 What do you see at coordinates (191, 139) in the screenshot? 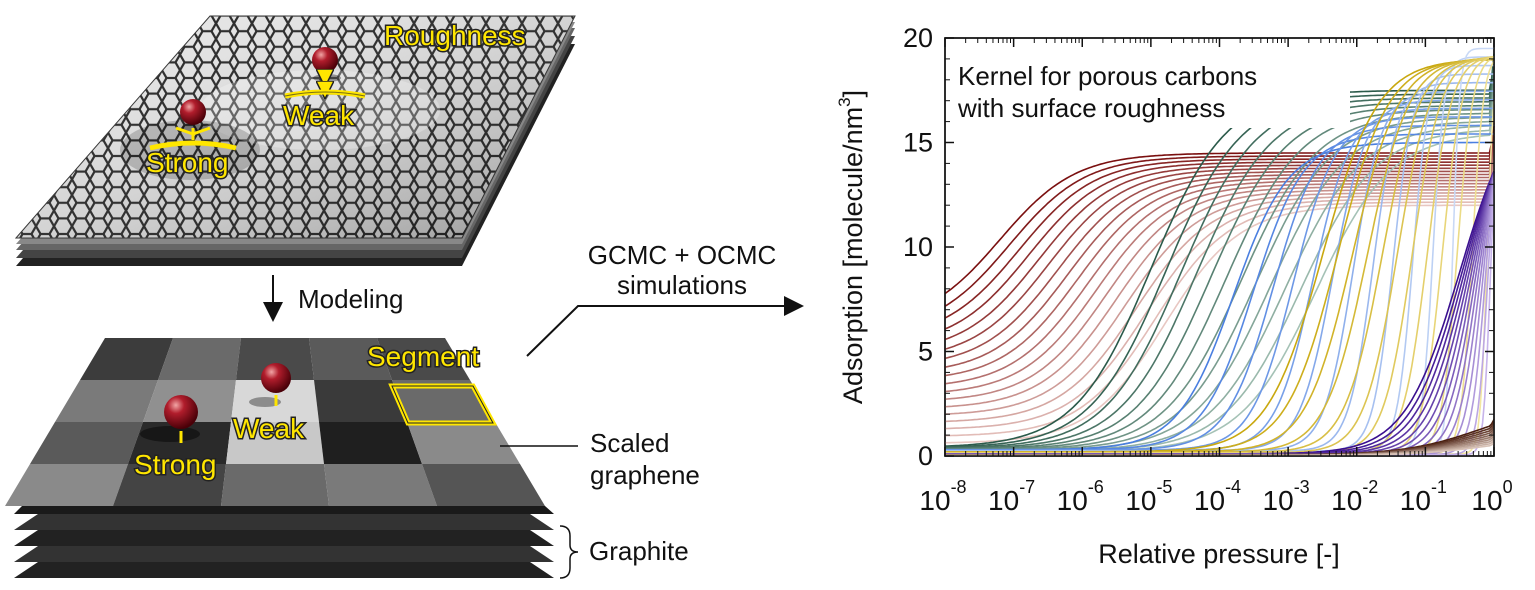
I see `top-strong-site: Strong` at bounding box center [191, 139].